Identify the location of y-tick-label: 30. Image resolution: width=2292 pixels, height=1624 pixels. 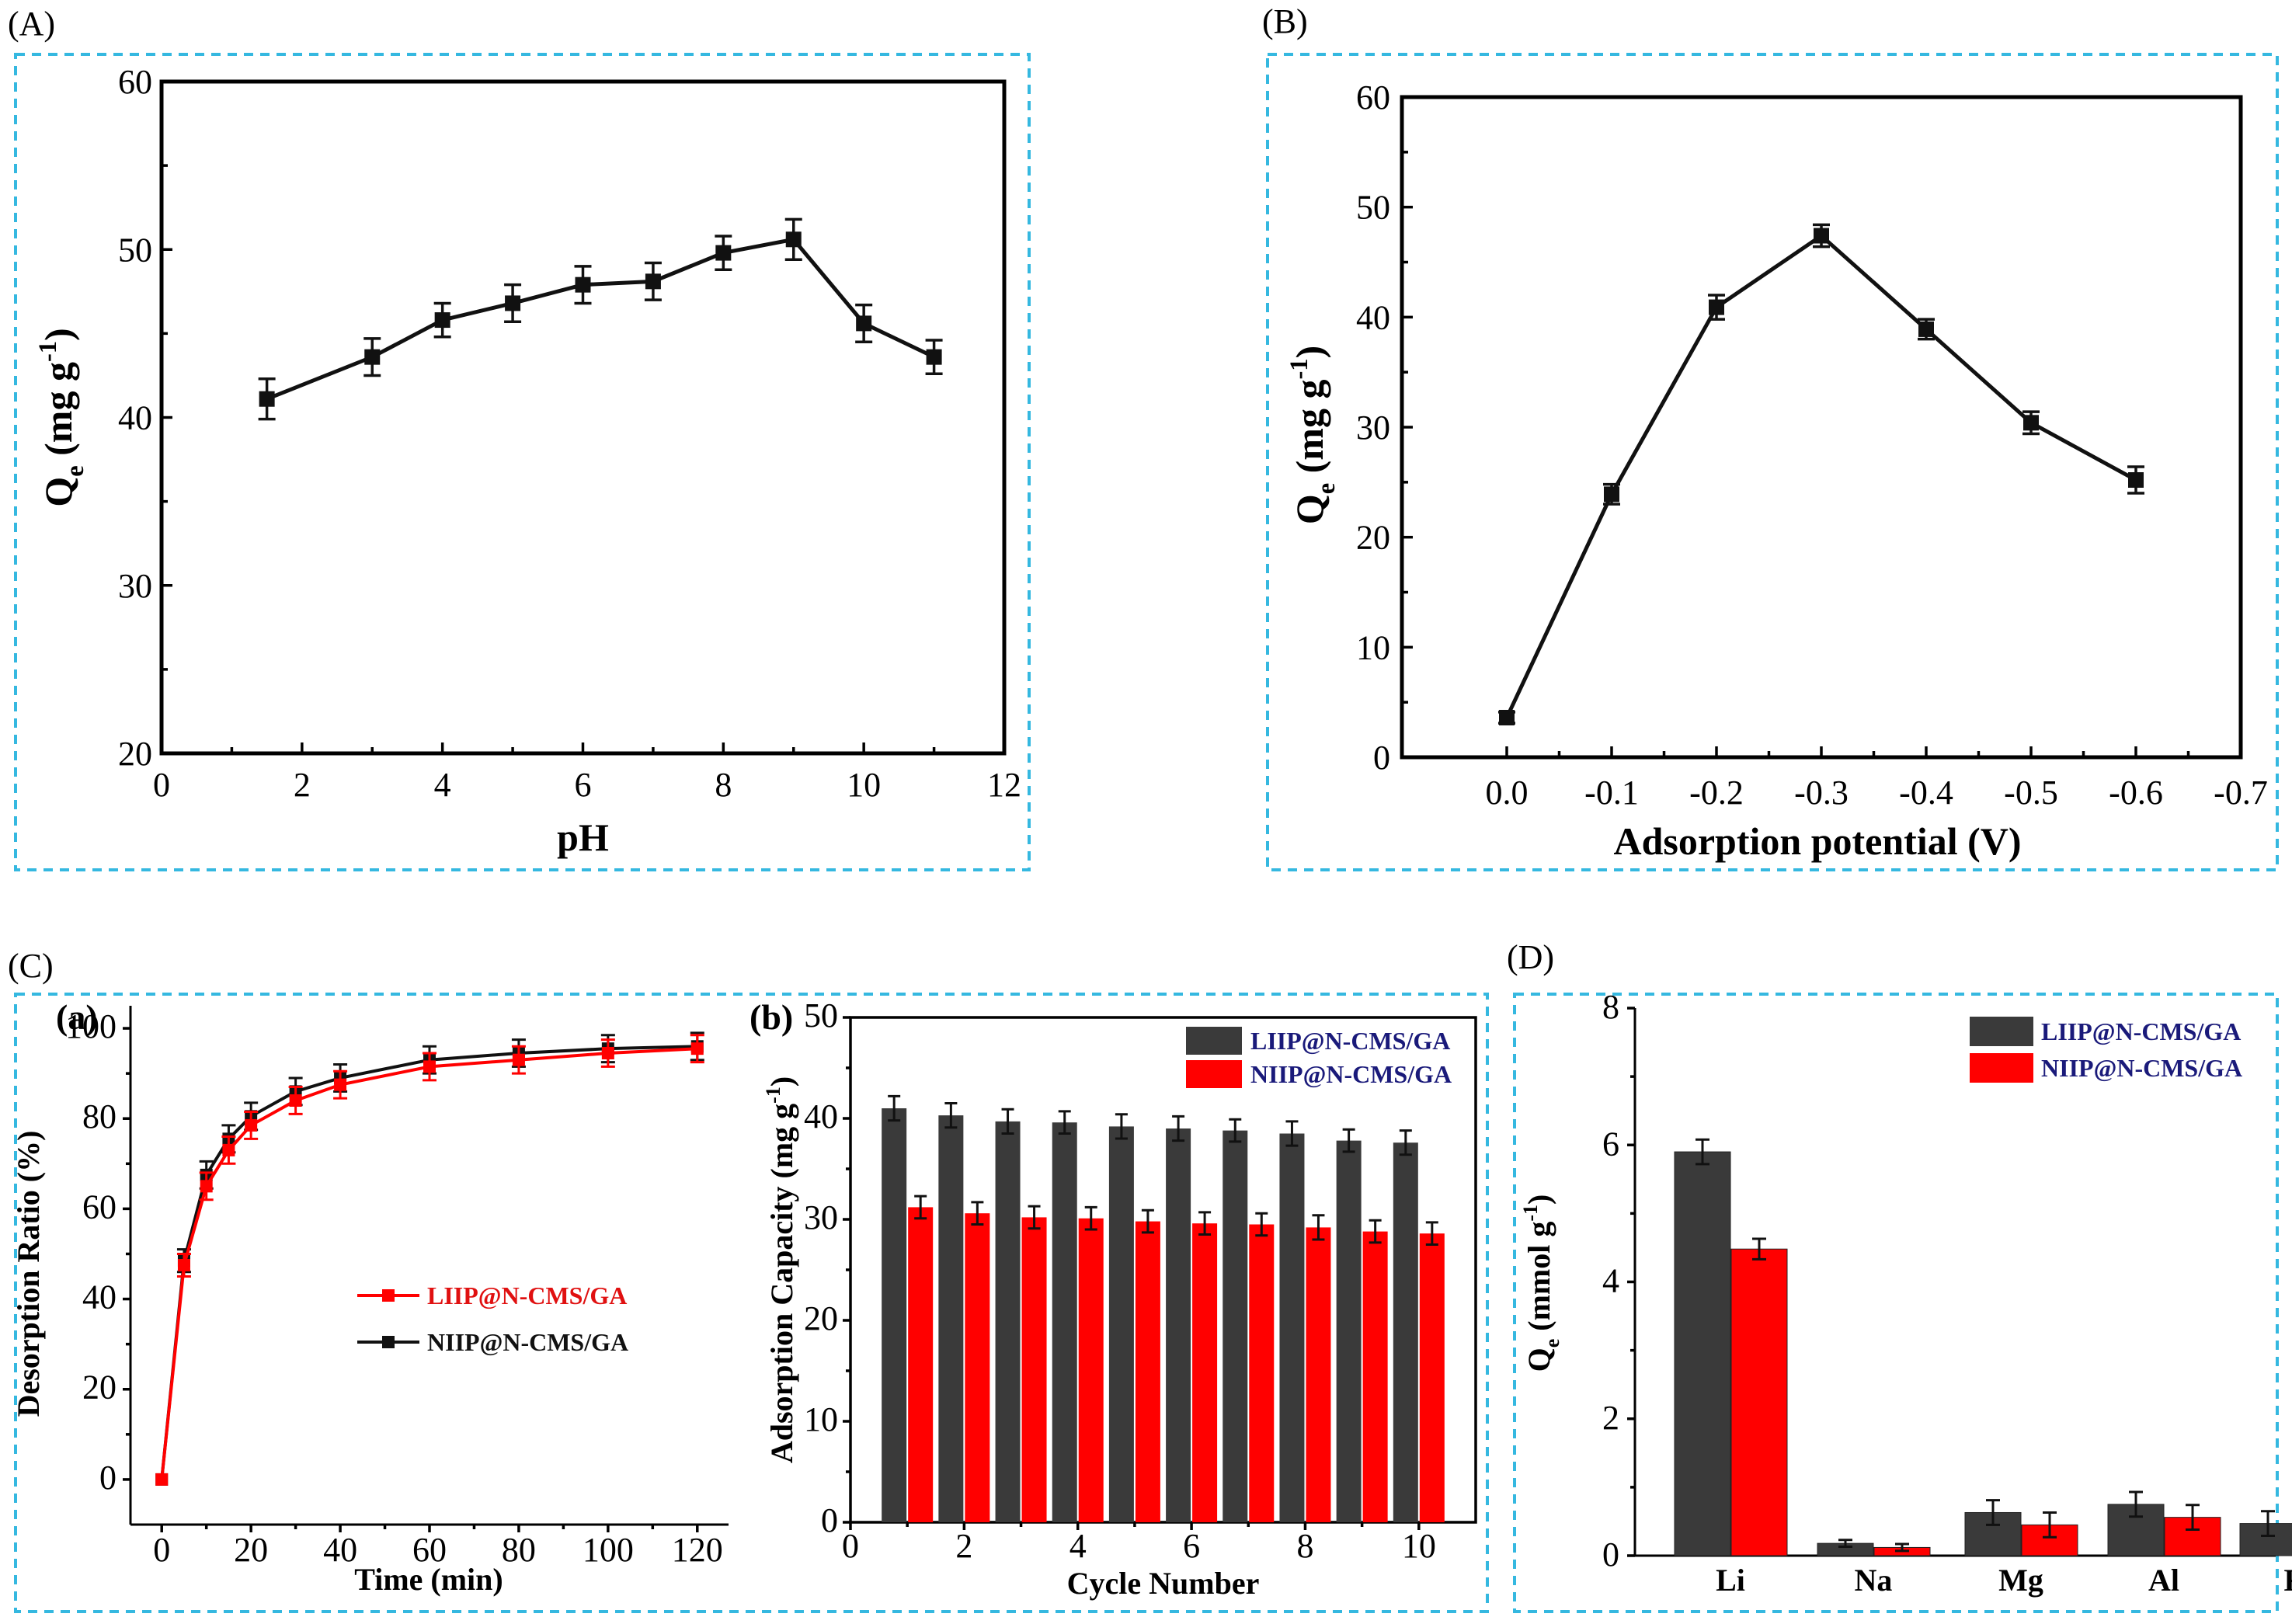
(135, 586).